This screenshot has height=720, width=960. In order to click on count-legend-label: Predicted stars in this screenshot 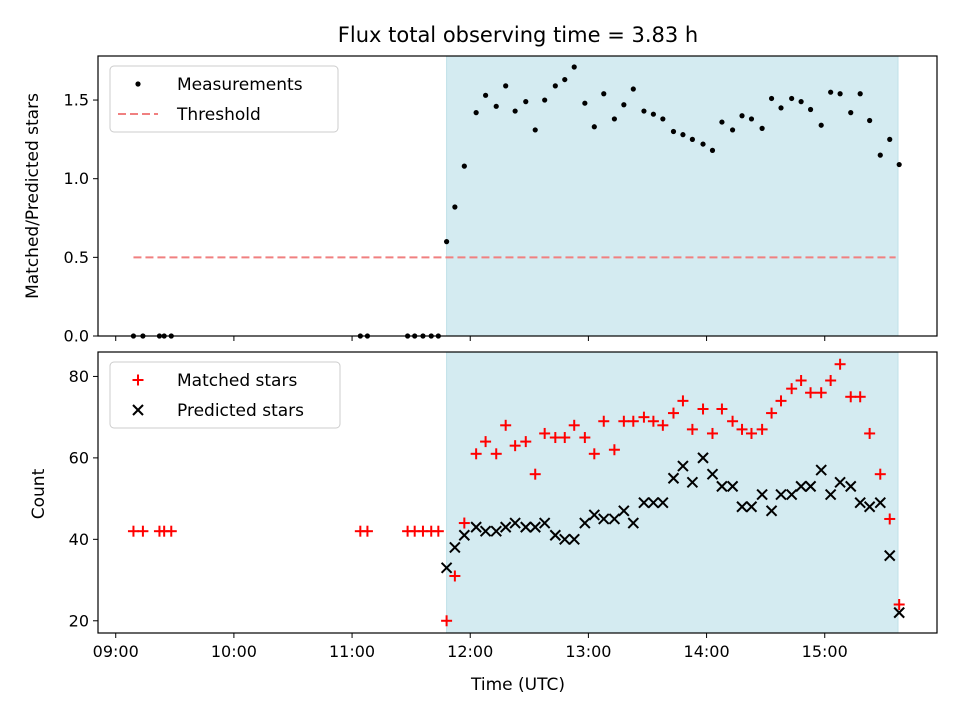, I will do `click(240, 411)`.